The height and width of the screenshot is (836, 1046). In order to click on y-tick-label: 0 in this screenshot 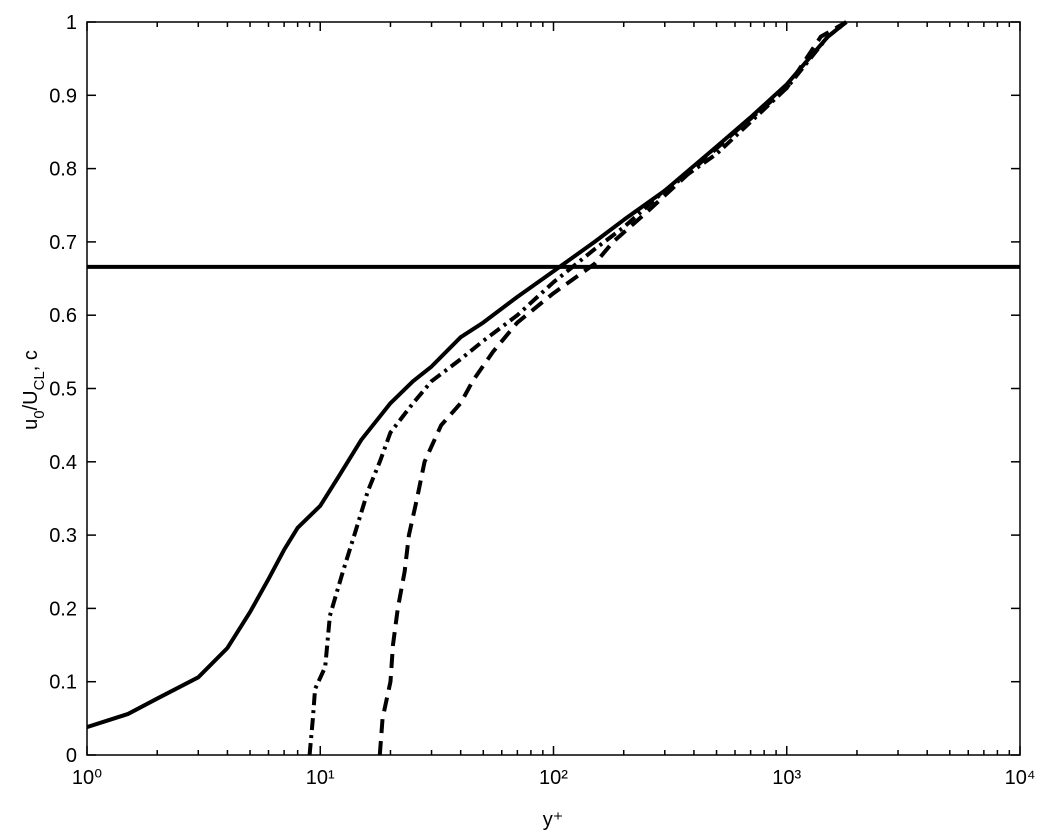, I will do `click(71, 756)`.